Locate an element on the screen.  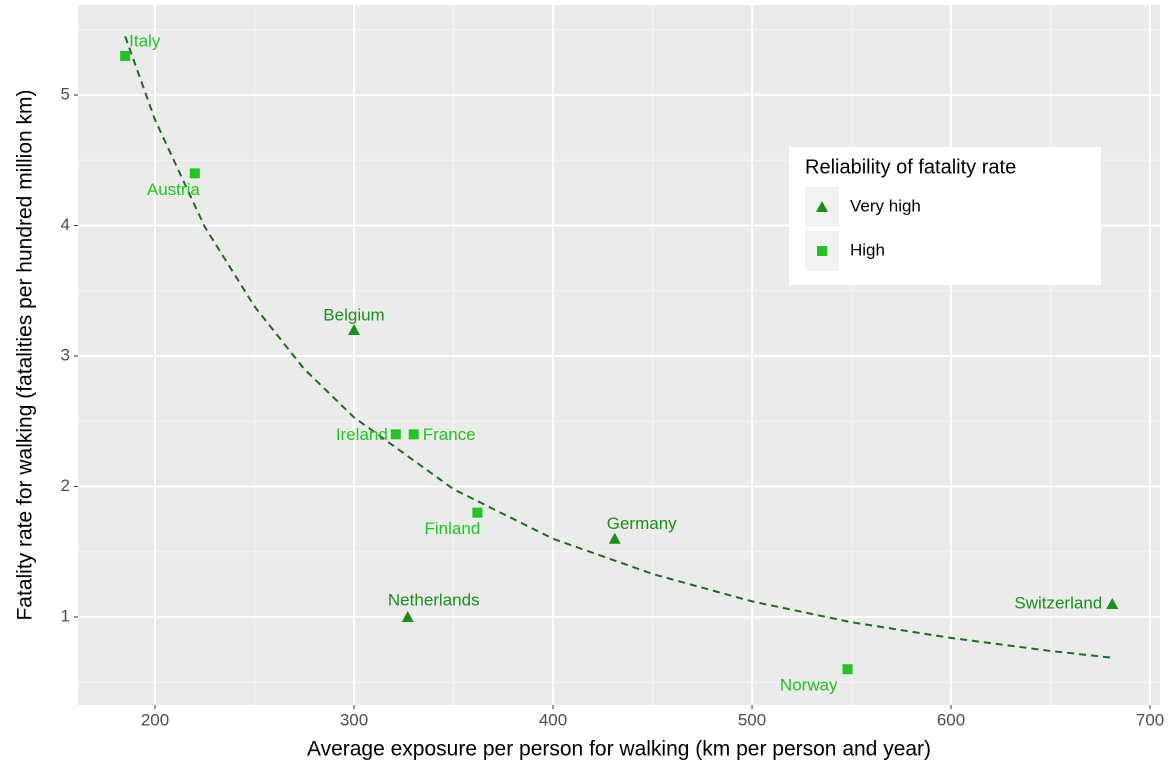
legend-title: Reliability of fatality rate is located at coordinates (910, 167).